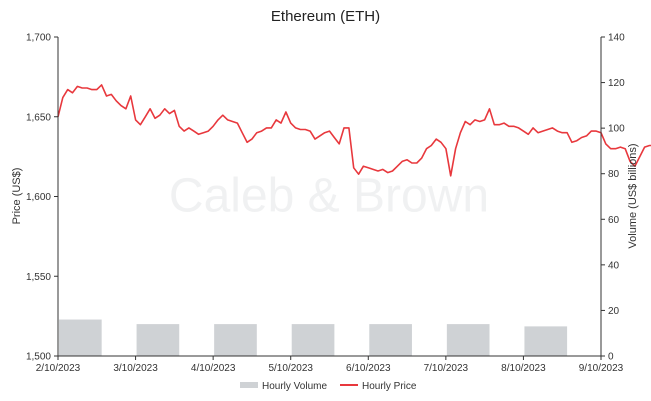 This screenshot has height=401, width=651. Describe the element at coordinates (633, 195) in the screenshot. I see `y-axis-label-right: Volume (US$ billions)` at that location.